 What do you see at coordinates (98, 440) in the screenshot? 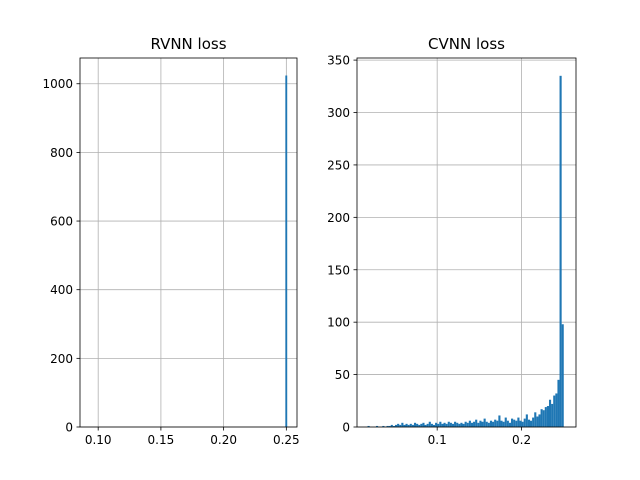
I see `rvnn-x-tick-label: 0.10` at bounding box center [98, 440].